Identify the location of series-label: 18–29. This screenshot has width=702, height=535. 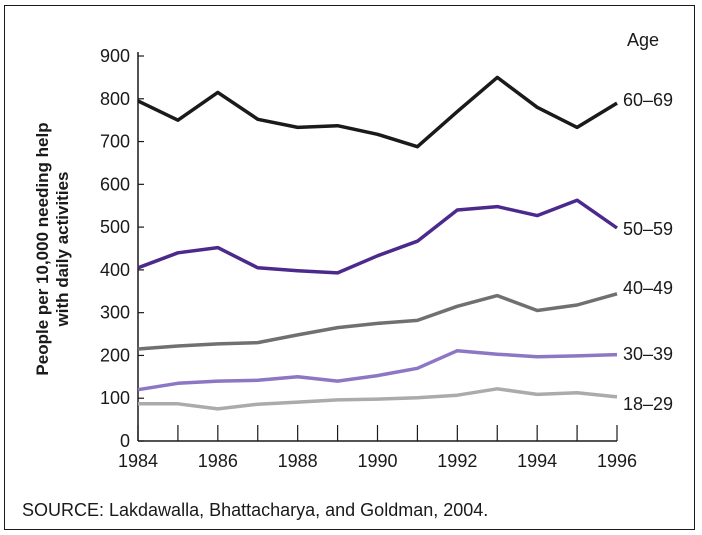
(648, 404).